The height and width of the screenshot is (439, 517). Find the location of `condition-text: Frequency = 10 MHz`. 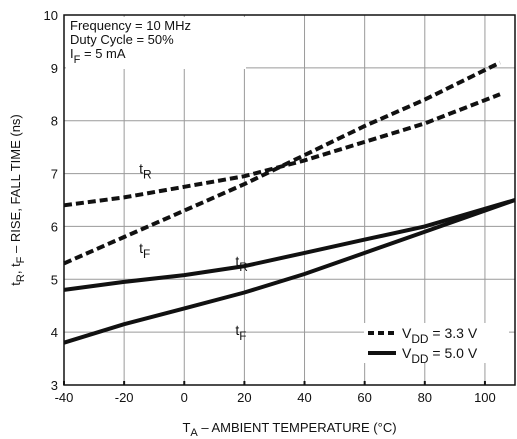

condition-text: Frequency = 10 MHz is located at coordinates (130, 25).